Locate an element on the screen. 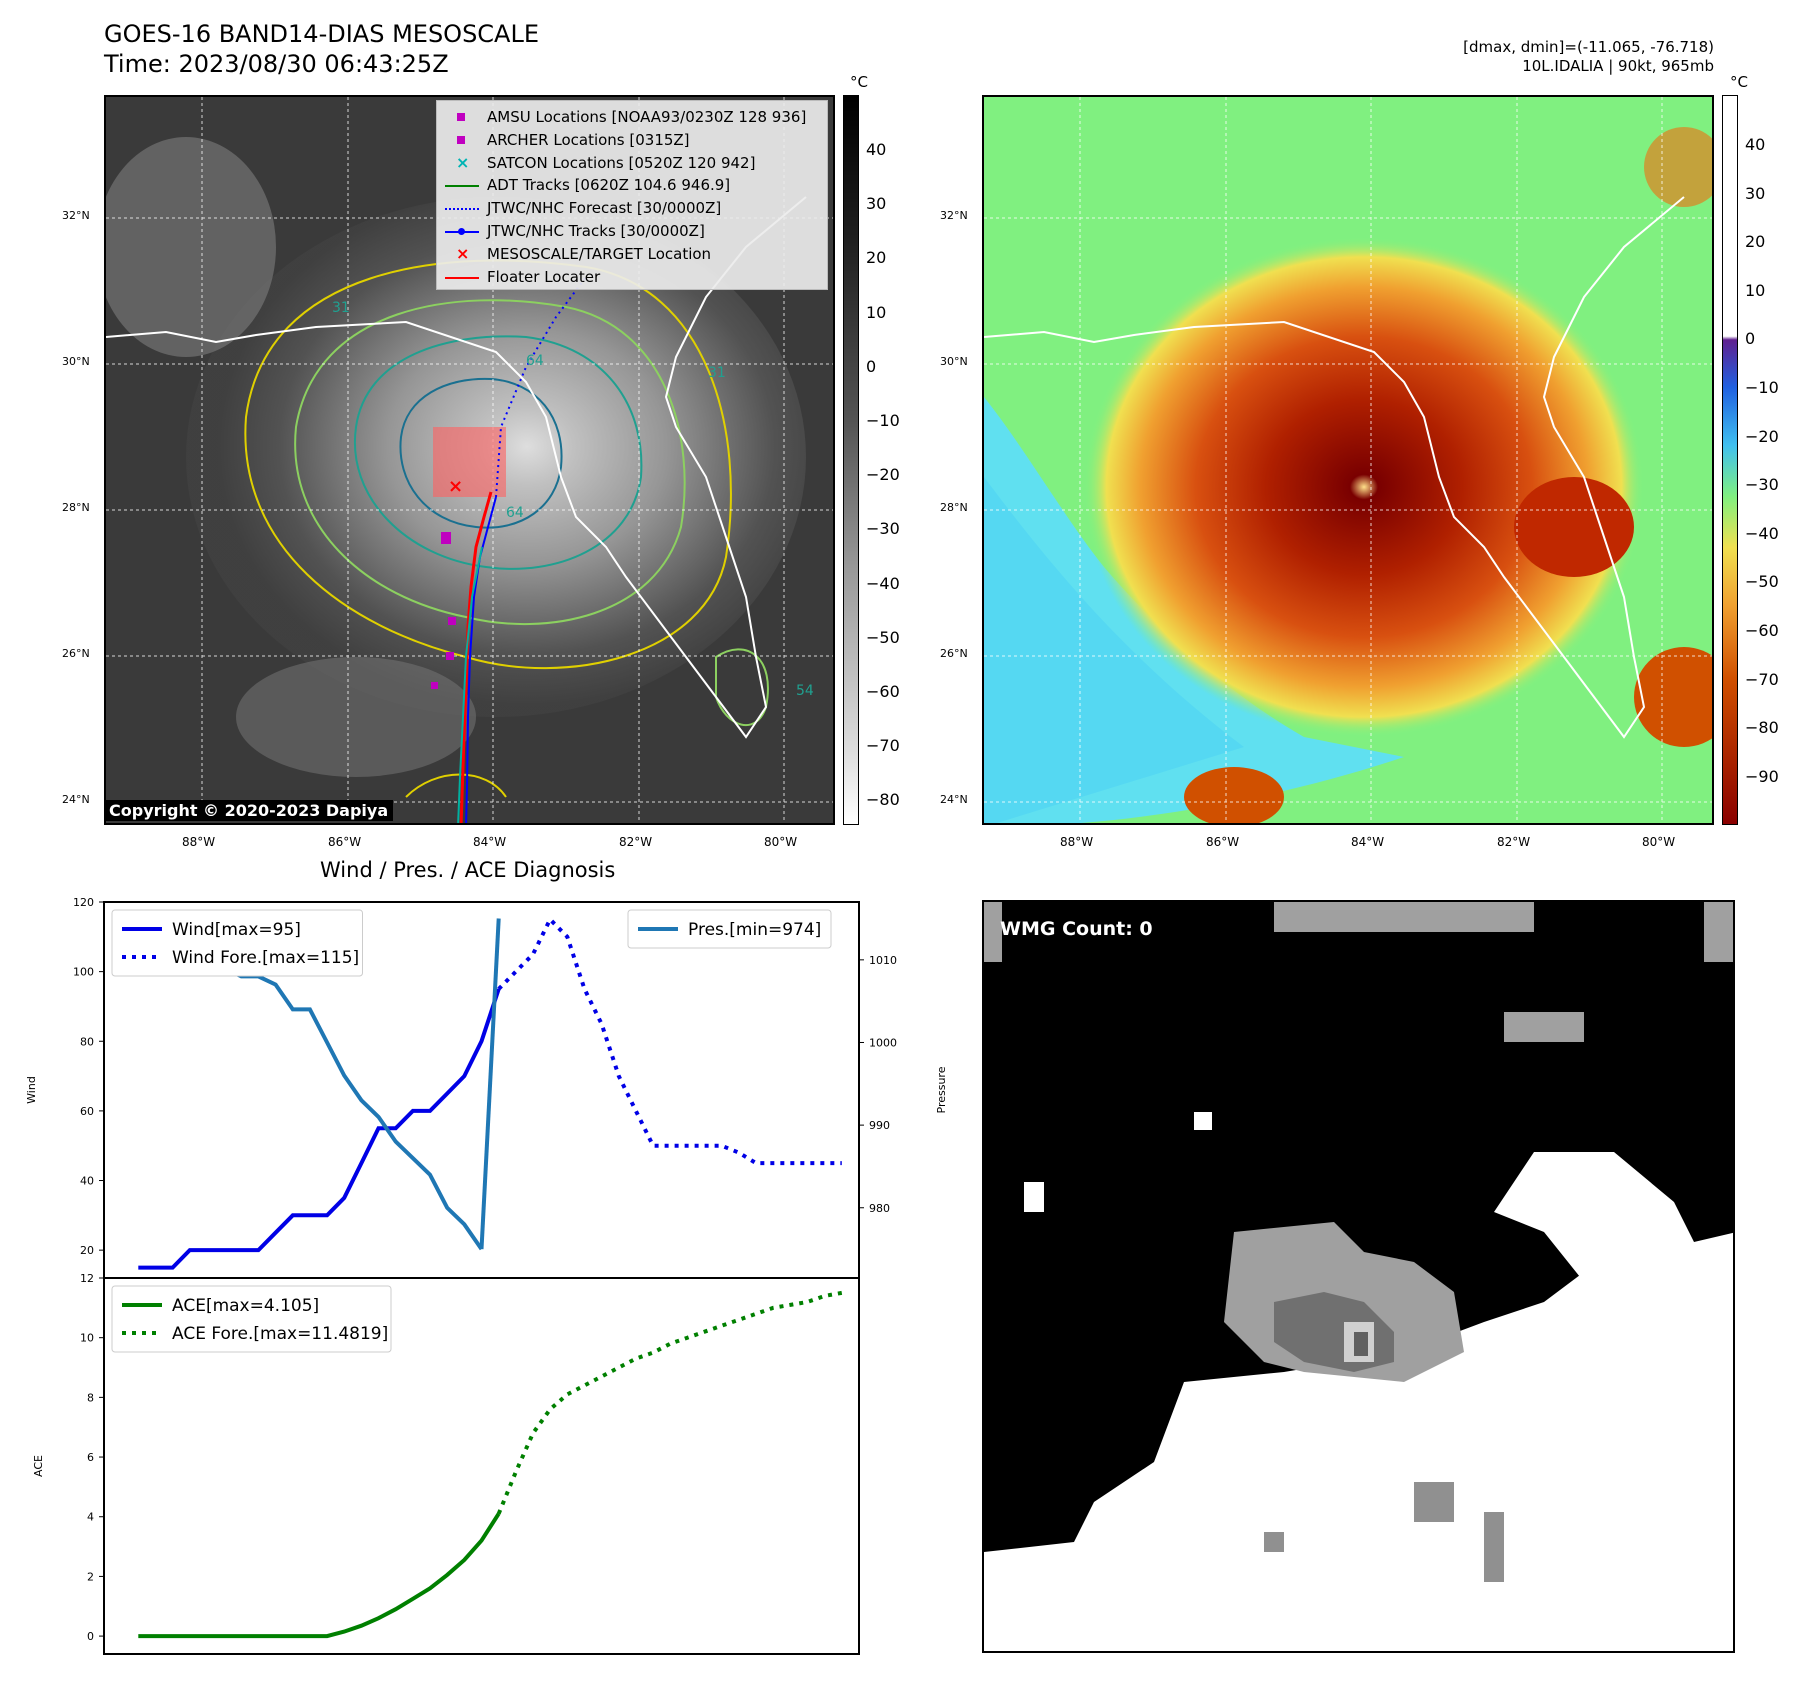  ace-ylabel: ACE is located at coordinates (38, 1466).